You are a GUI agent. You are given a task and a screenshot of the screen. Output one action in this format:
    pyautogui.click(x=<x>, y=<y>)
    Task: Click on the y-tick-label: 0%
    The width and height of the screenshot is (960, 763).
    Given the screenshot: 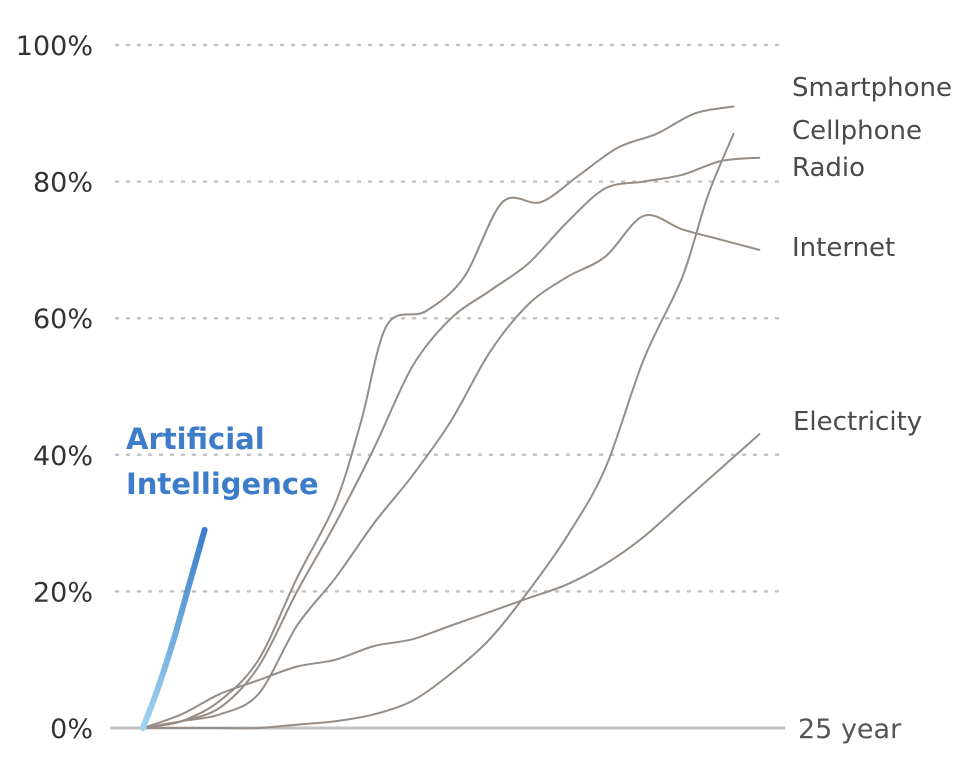 What is the action you would take?
    pyautogui.click(x=71, y=729)
    